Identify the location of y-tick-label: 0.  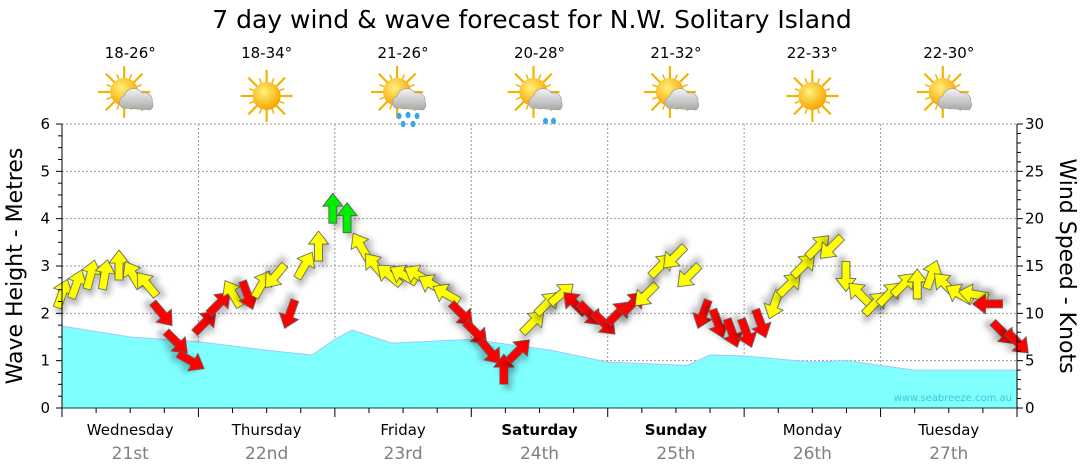
(45, 408).